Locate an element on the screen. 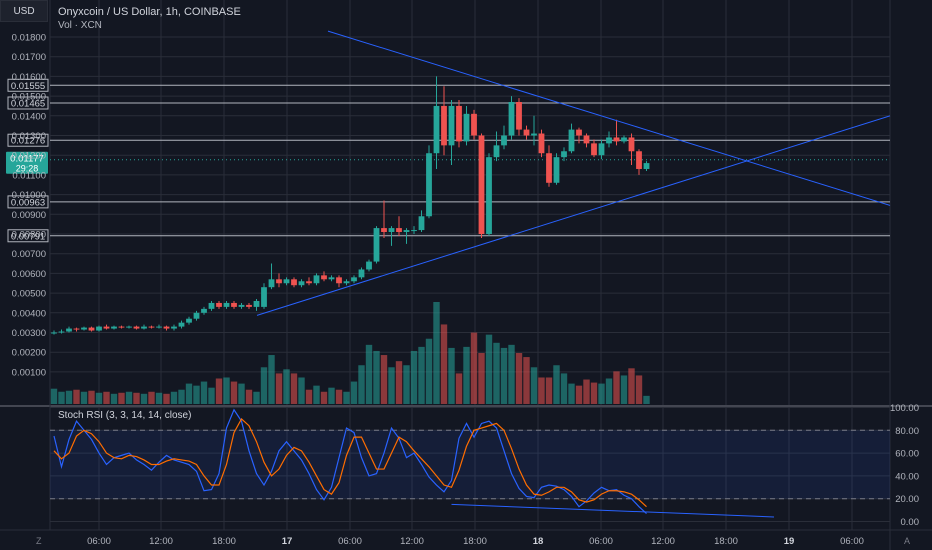  level-tag-label: 0.00791 is located at coordinates (28, 236).